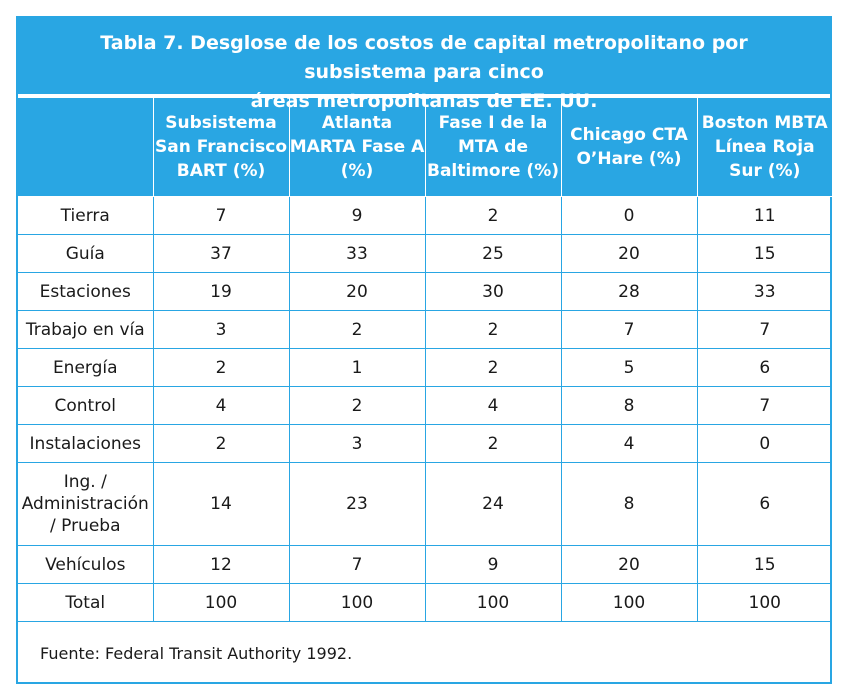  Describe the element at coordinates (86, 443) in the screenshot. I see `row-label: Instalaciones` at that location.